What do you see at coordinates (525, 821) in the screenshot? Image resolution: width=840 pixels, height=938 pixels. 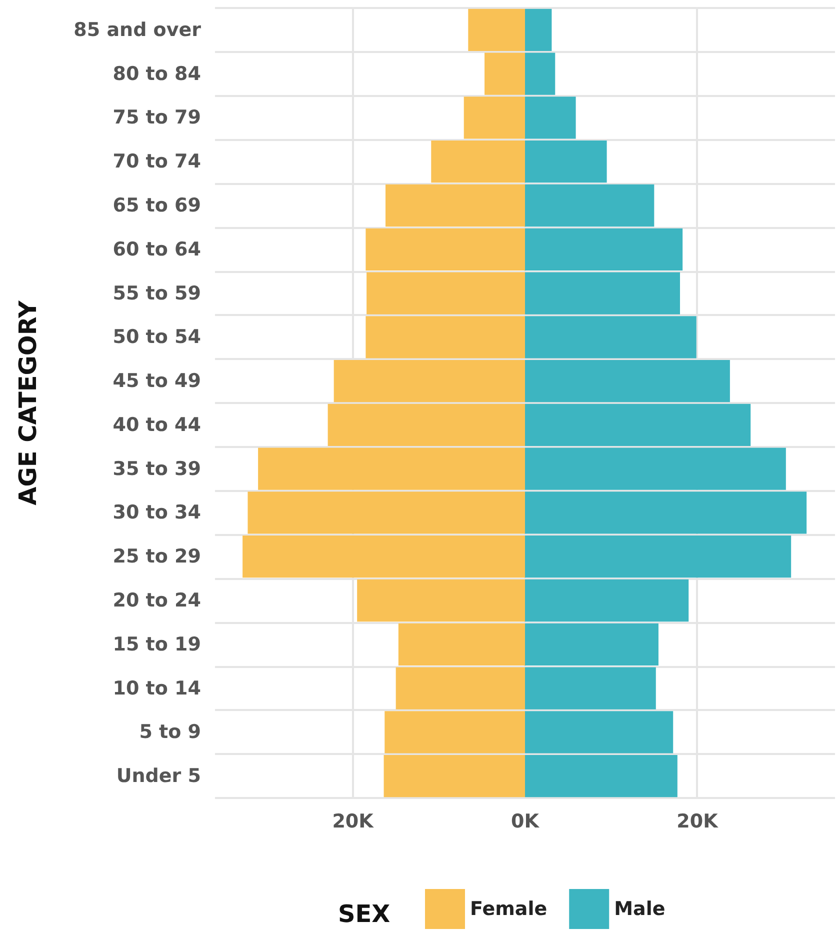 I see `x-tick-label: 0K` at bounding box center [525, 821].